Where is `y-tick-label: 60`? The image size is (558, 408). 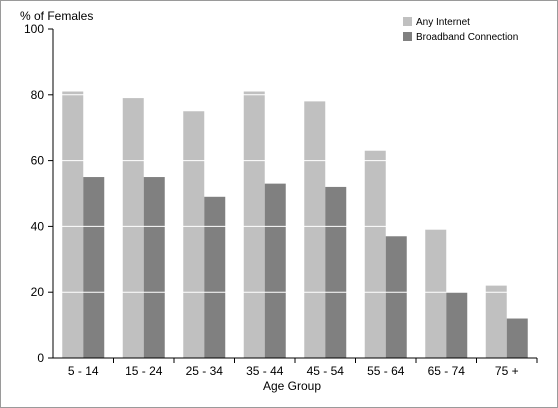 y-tick-label: 60 is located at coordinates (38, 161).